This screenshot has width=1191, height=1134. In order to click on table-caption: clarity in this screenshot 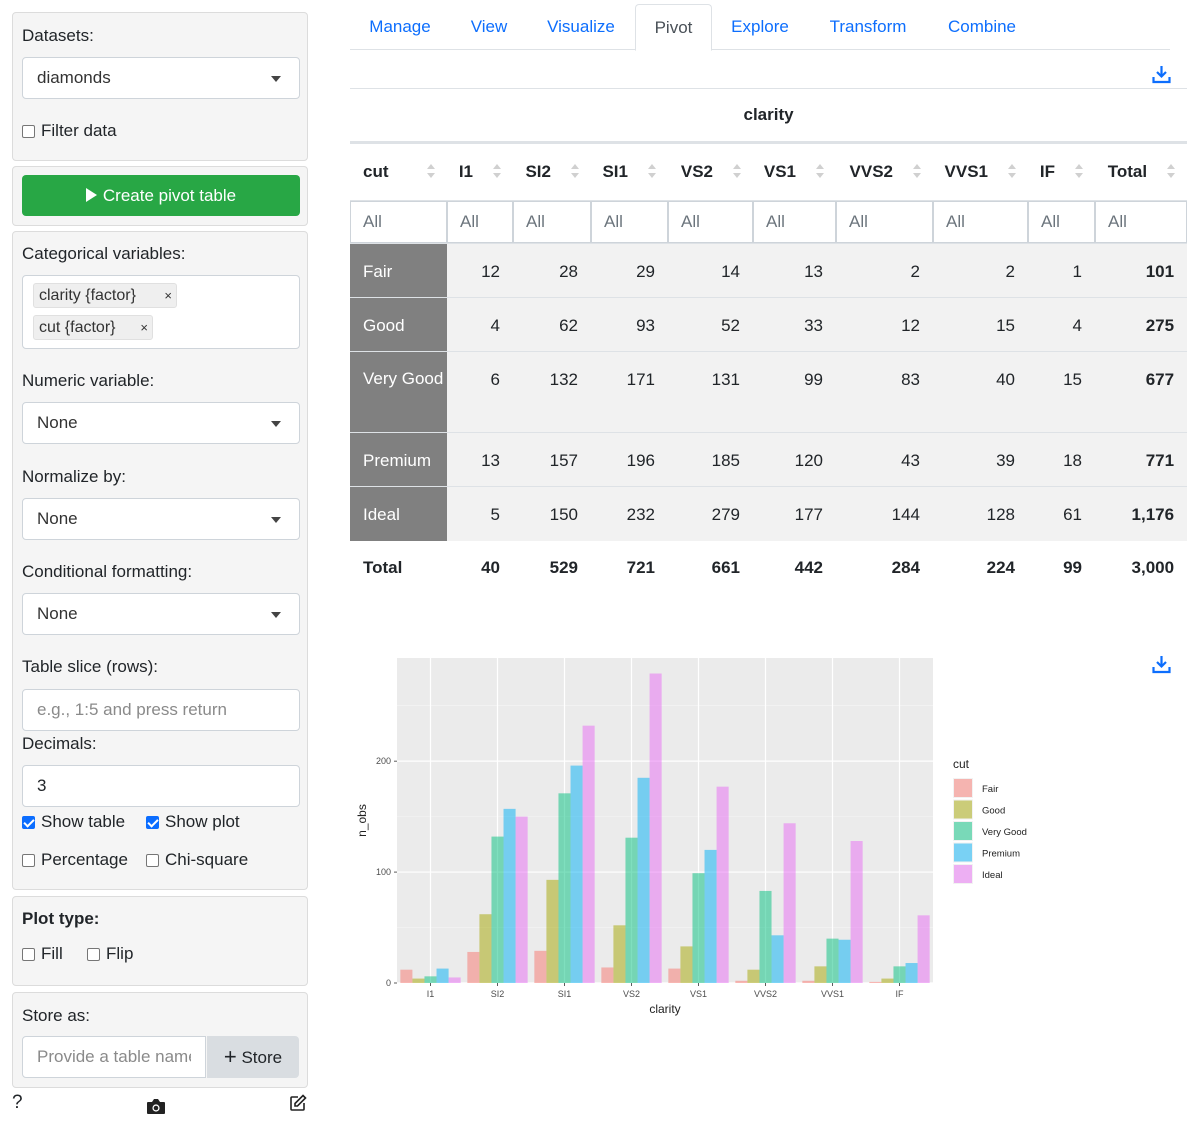, I will do `click(769, 116)`.